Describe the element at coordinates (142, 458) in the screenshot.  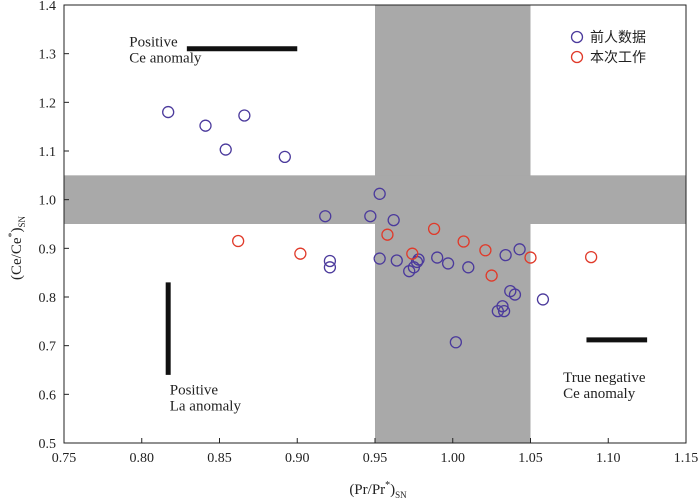
I see `x-tick-label: 0.80` at that location.